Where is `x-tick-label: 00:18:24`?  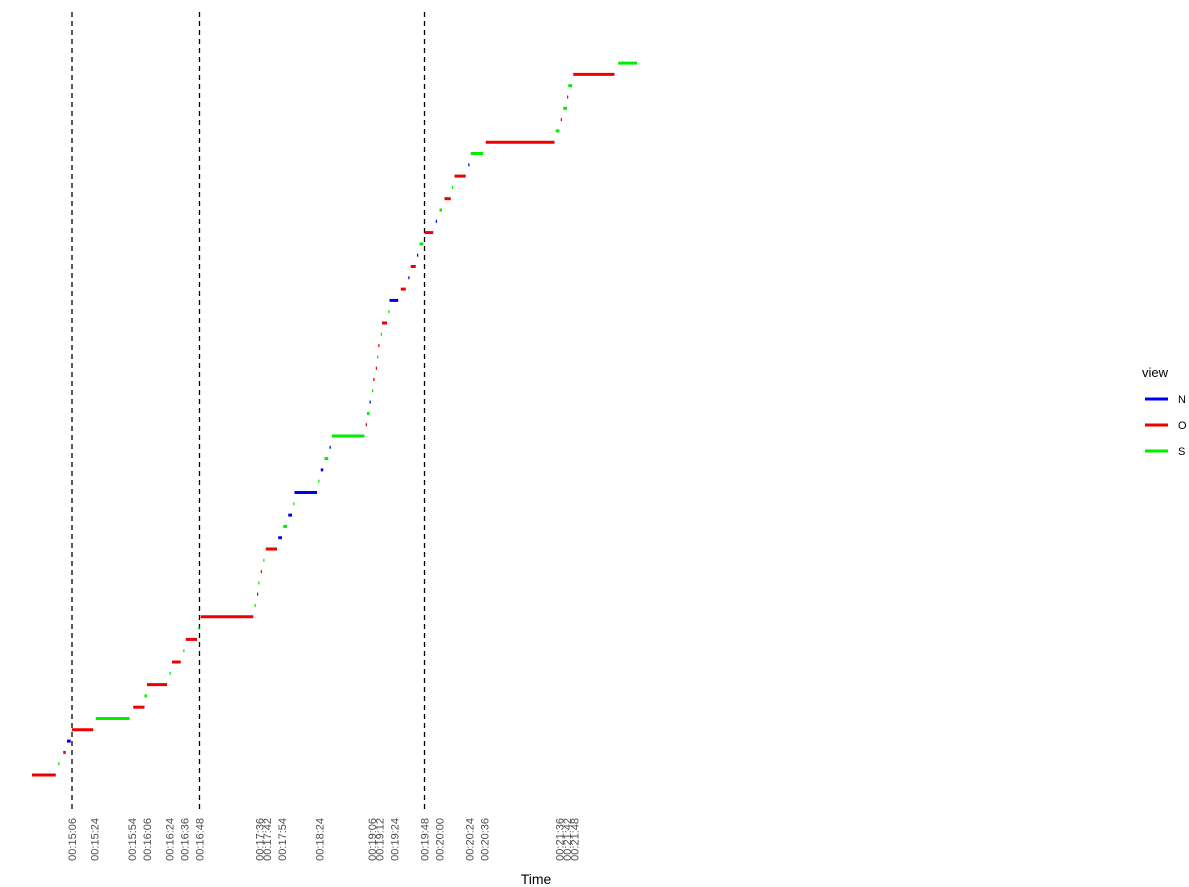
x-tick-label: 00:18:24 is located at coordinates (321, 839).